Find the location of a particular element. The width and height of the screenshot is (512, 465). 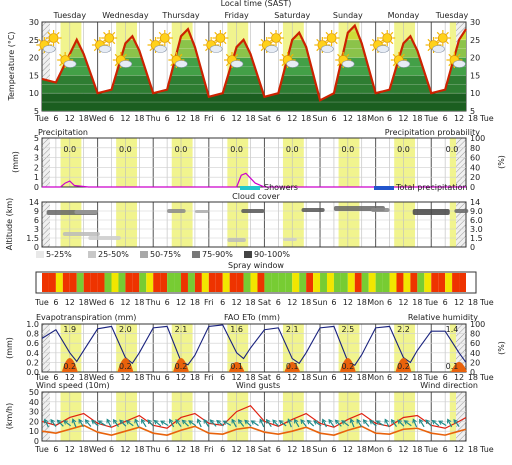

wind-time-label: 6 is located at coordinates (445, 449).